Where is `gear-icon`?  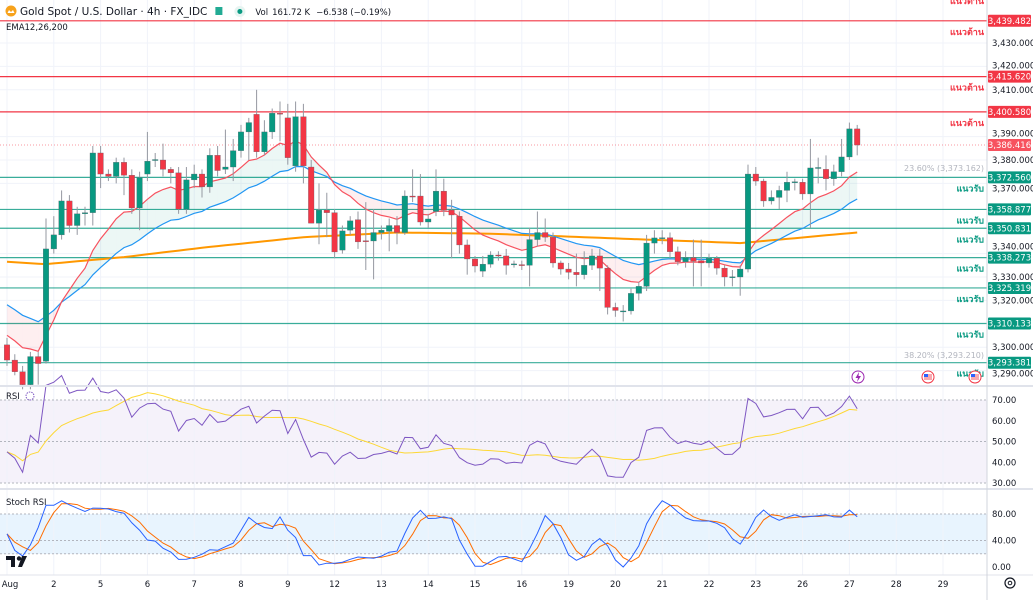
gear-icon is located at coordinates (1010, 583).